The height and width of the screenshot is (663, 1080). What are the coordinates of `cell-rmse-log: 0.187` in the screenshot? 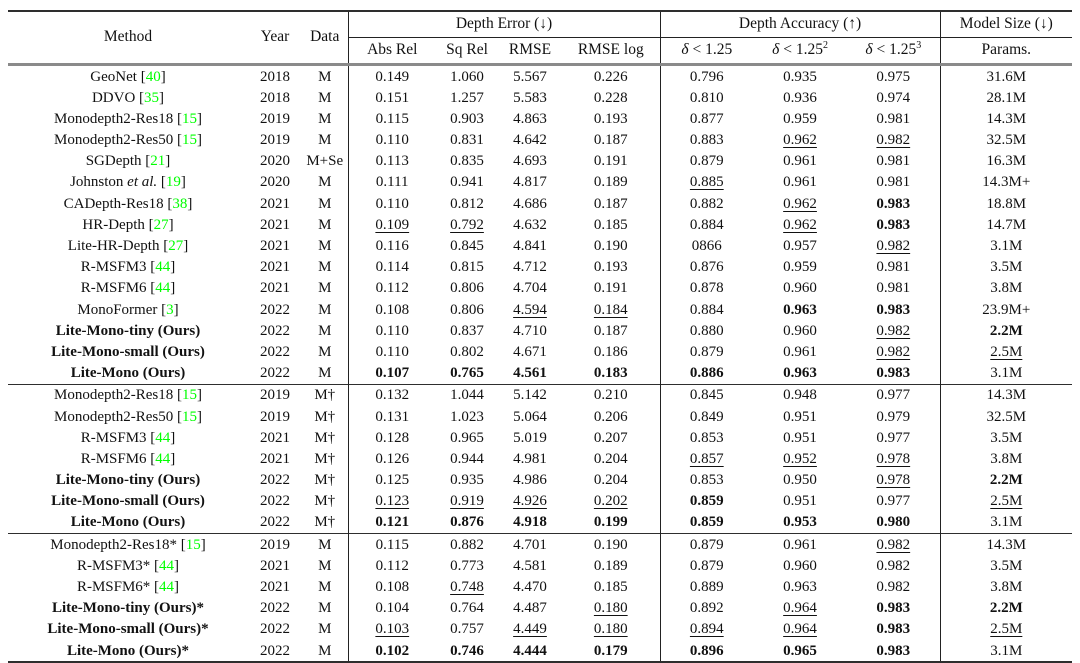 It's located at (610, 203).